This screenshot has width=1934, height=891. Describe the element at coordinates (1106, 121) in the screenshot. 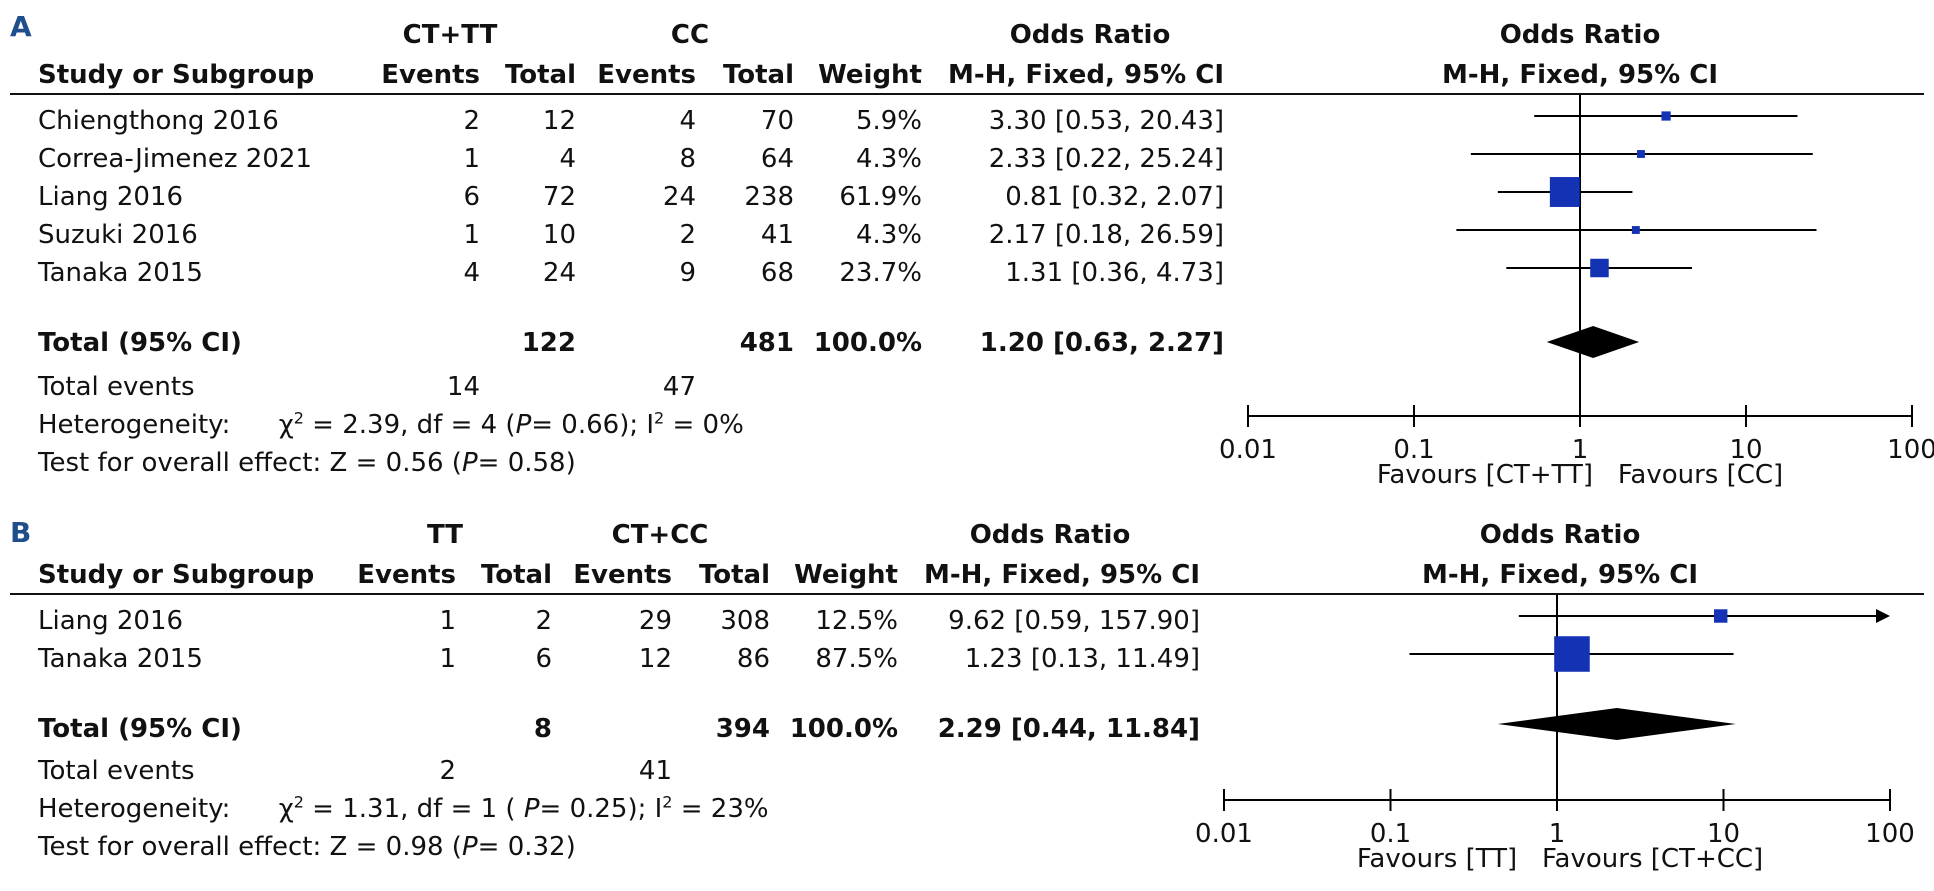

I see `odds-ratio: 3.30 [0.53, 20.43]` at that location.